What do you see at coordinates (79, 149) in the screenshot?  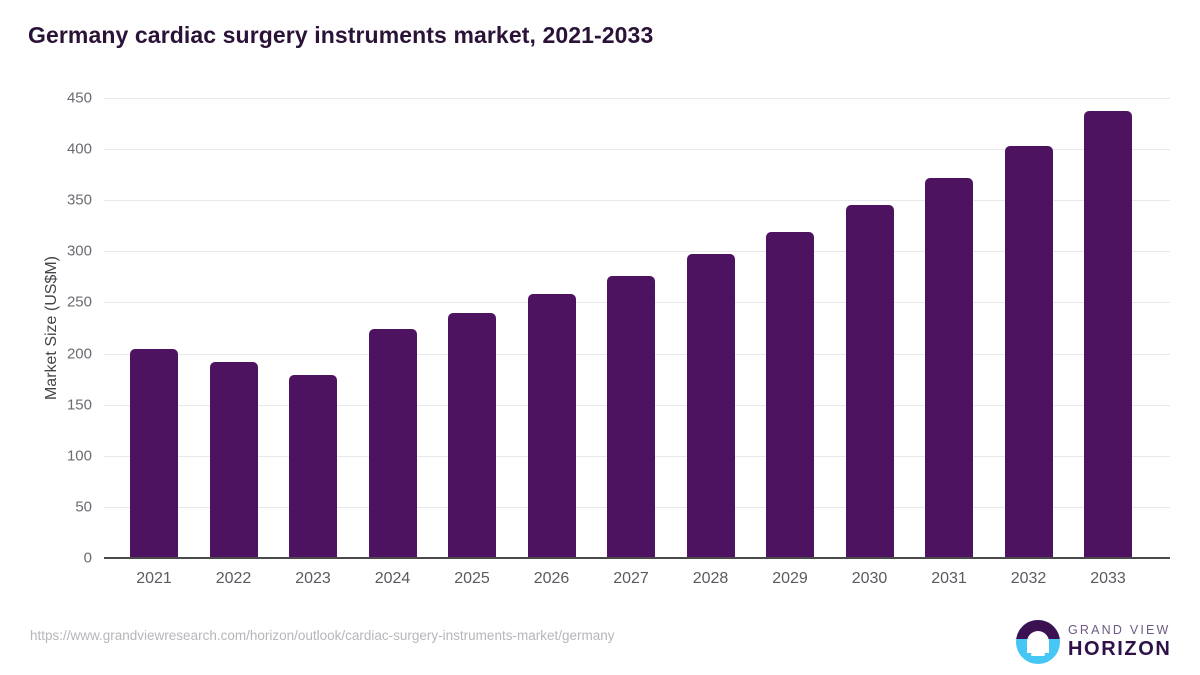 I see `y-axis-tick: 400` at bounding box center [79, 149].